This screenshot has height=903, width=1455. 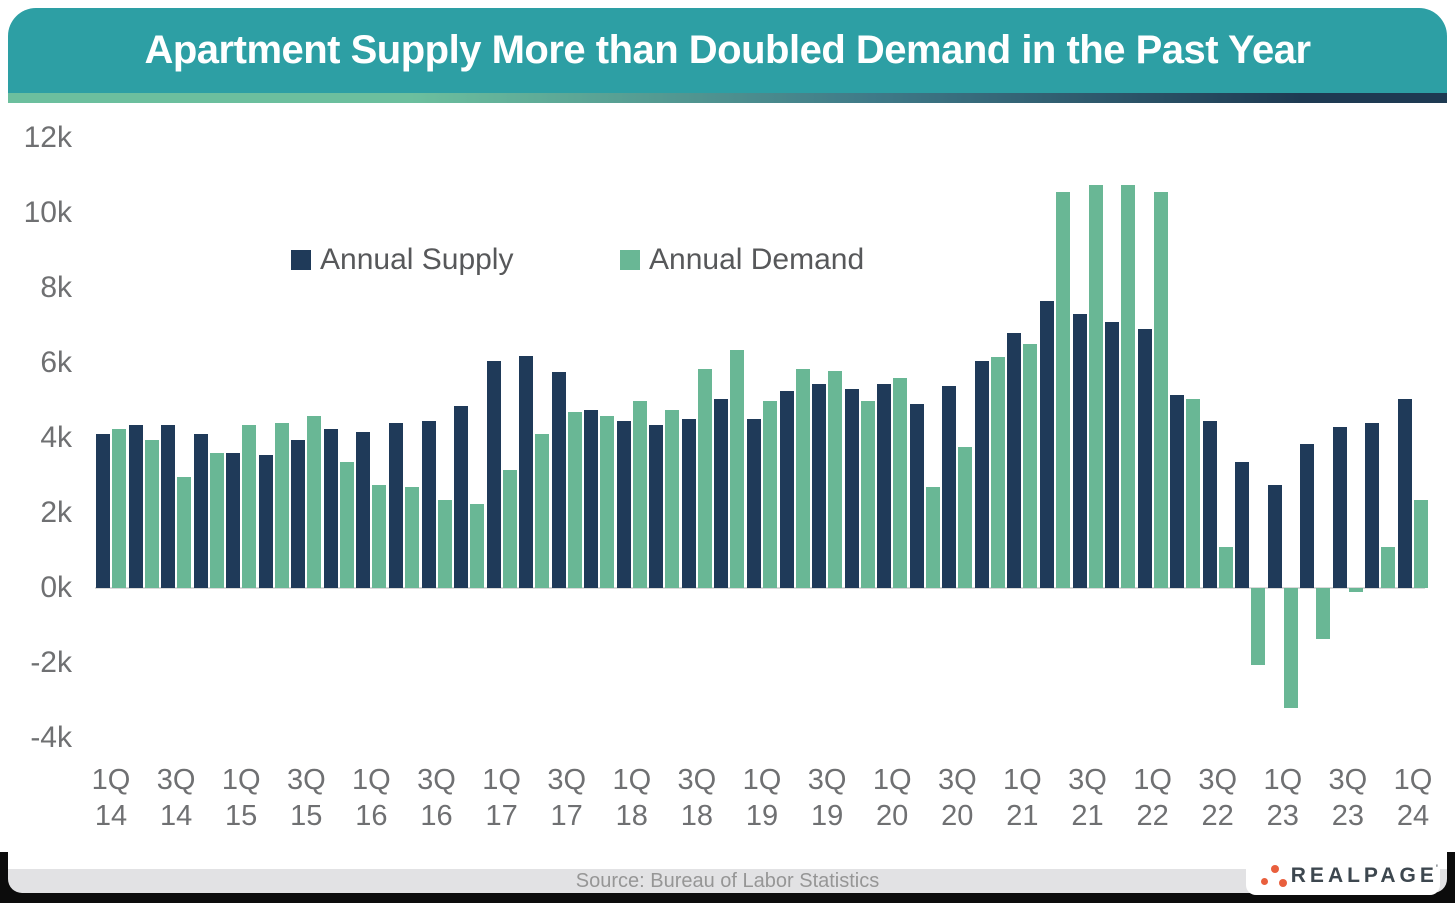 I want to click on x-axis-label-1Q-21: 1Q 21, so click(x=1022, y=798).